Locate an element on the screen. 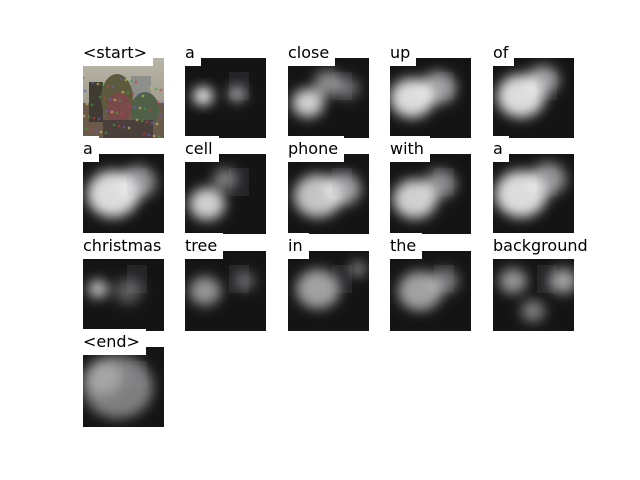 The width and height of the screenshot is (640, 480). token-label: with is located at coordinates (410, 149).